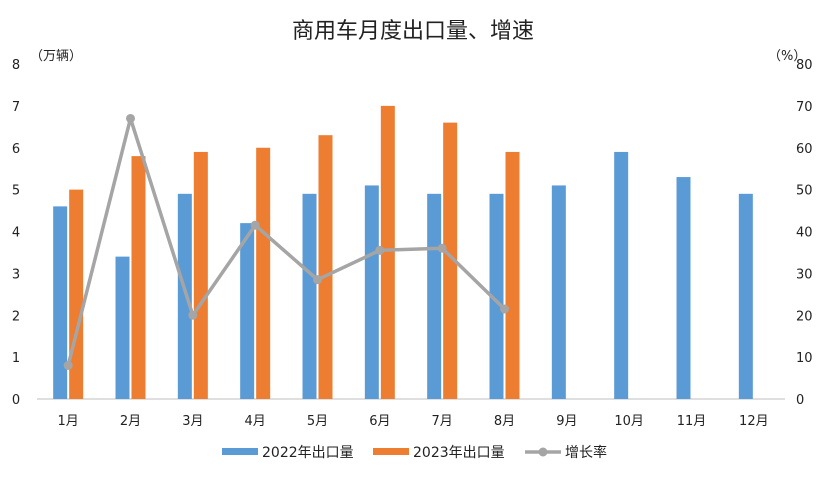 This screenshot has height=481, width=826. Describe the element at coordinates (692, 421) in the screenshot. I see `x-tick-label: 11月` at that location.